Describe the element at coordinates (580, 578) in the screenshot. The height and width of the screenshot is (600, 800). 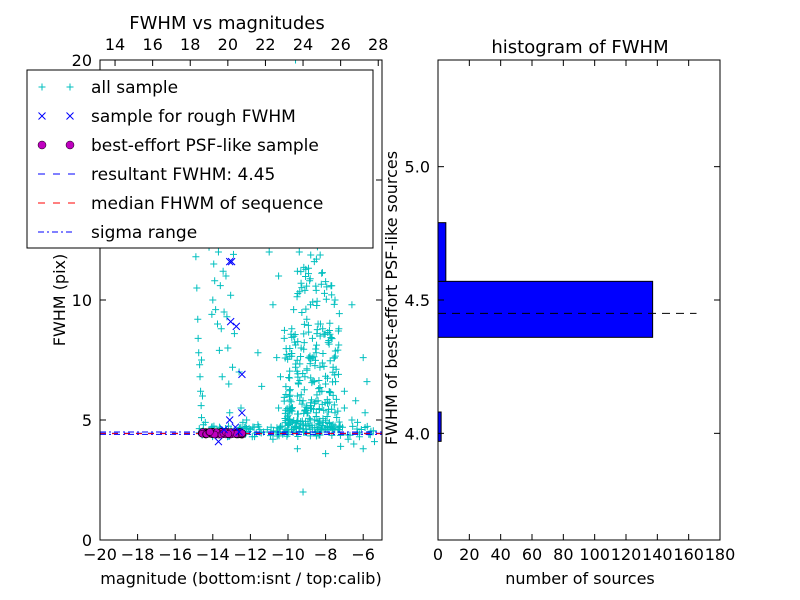
I see `histogram-x-axis-label: number of sources` at that location.